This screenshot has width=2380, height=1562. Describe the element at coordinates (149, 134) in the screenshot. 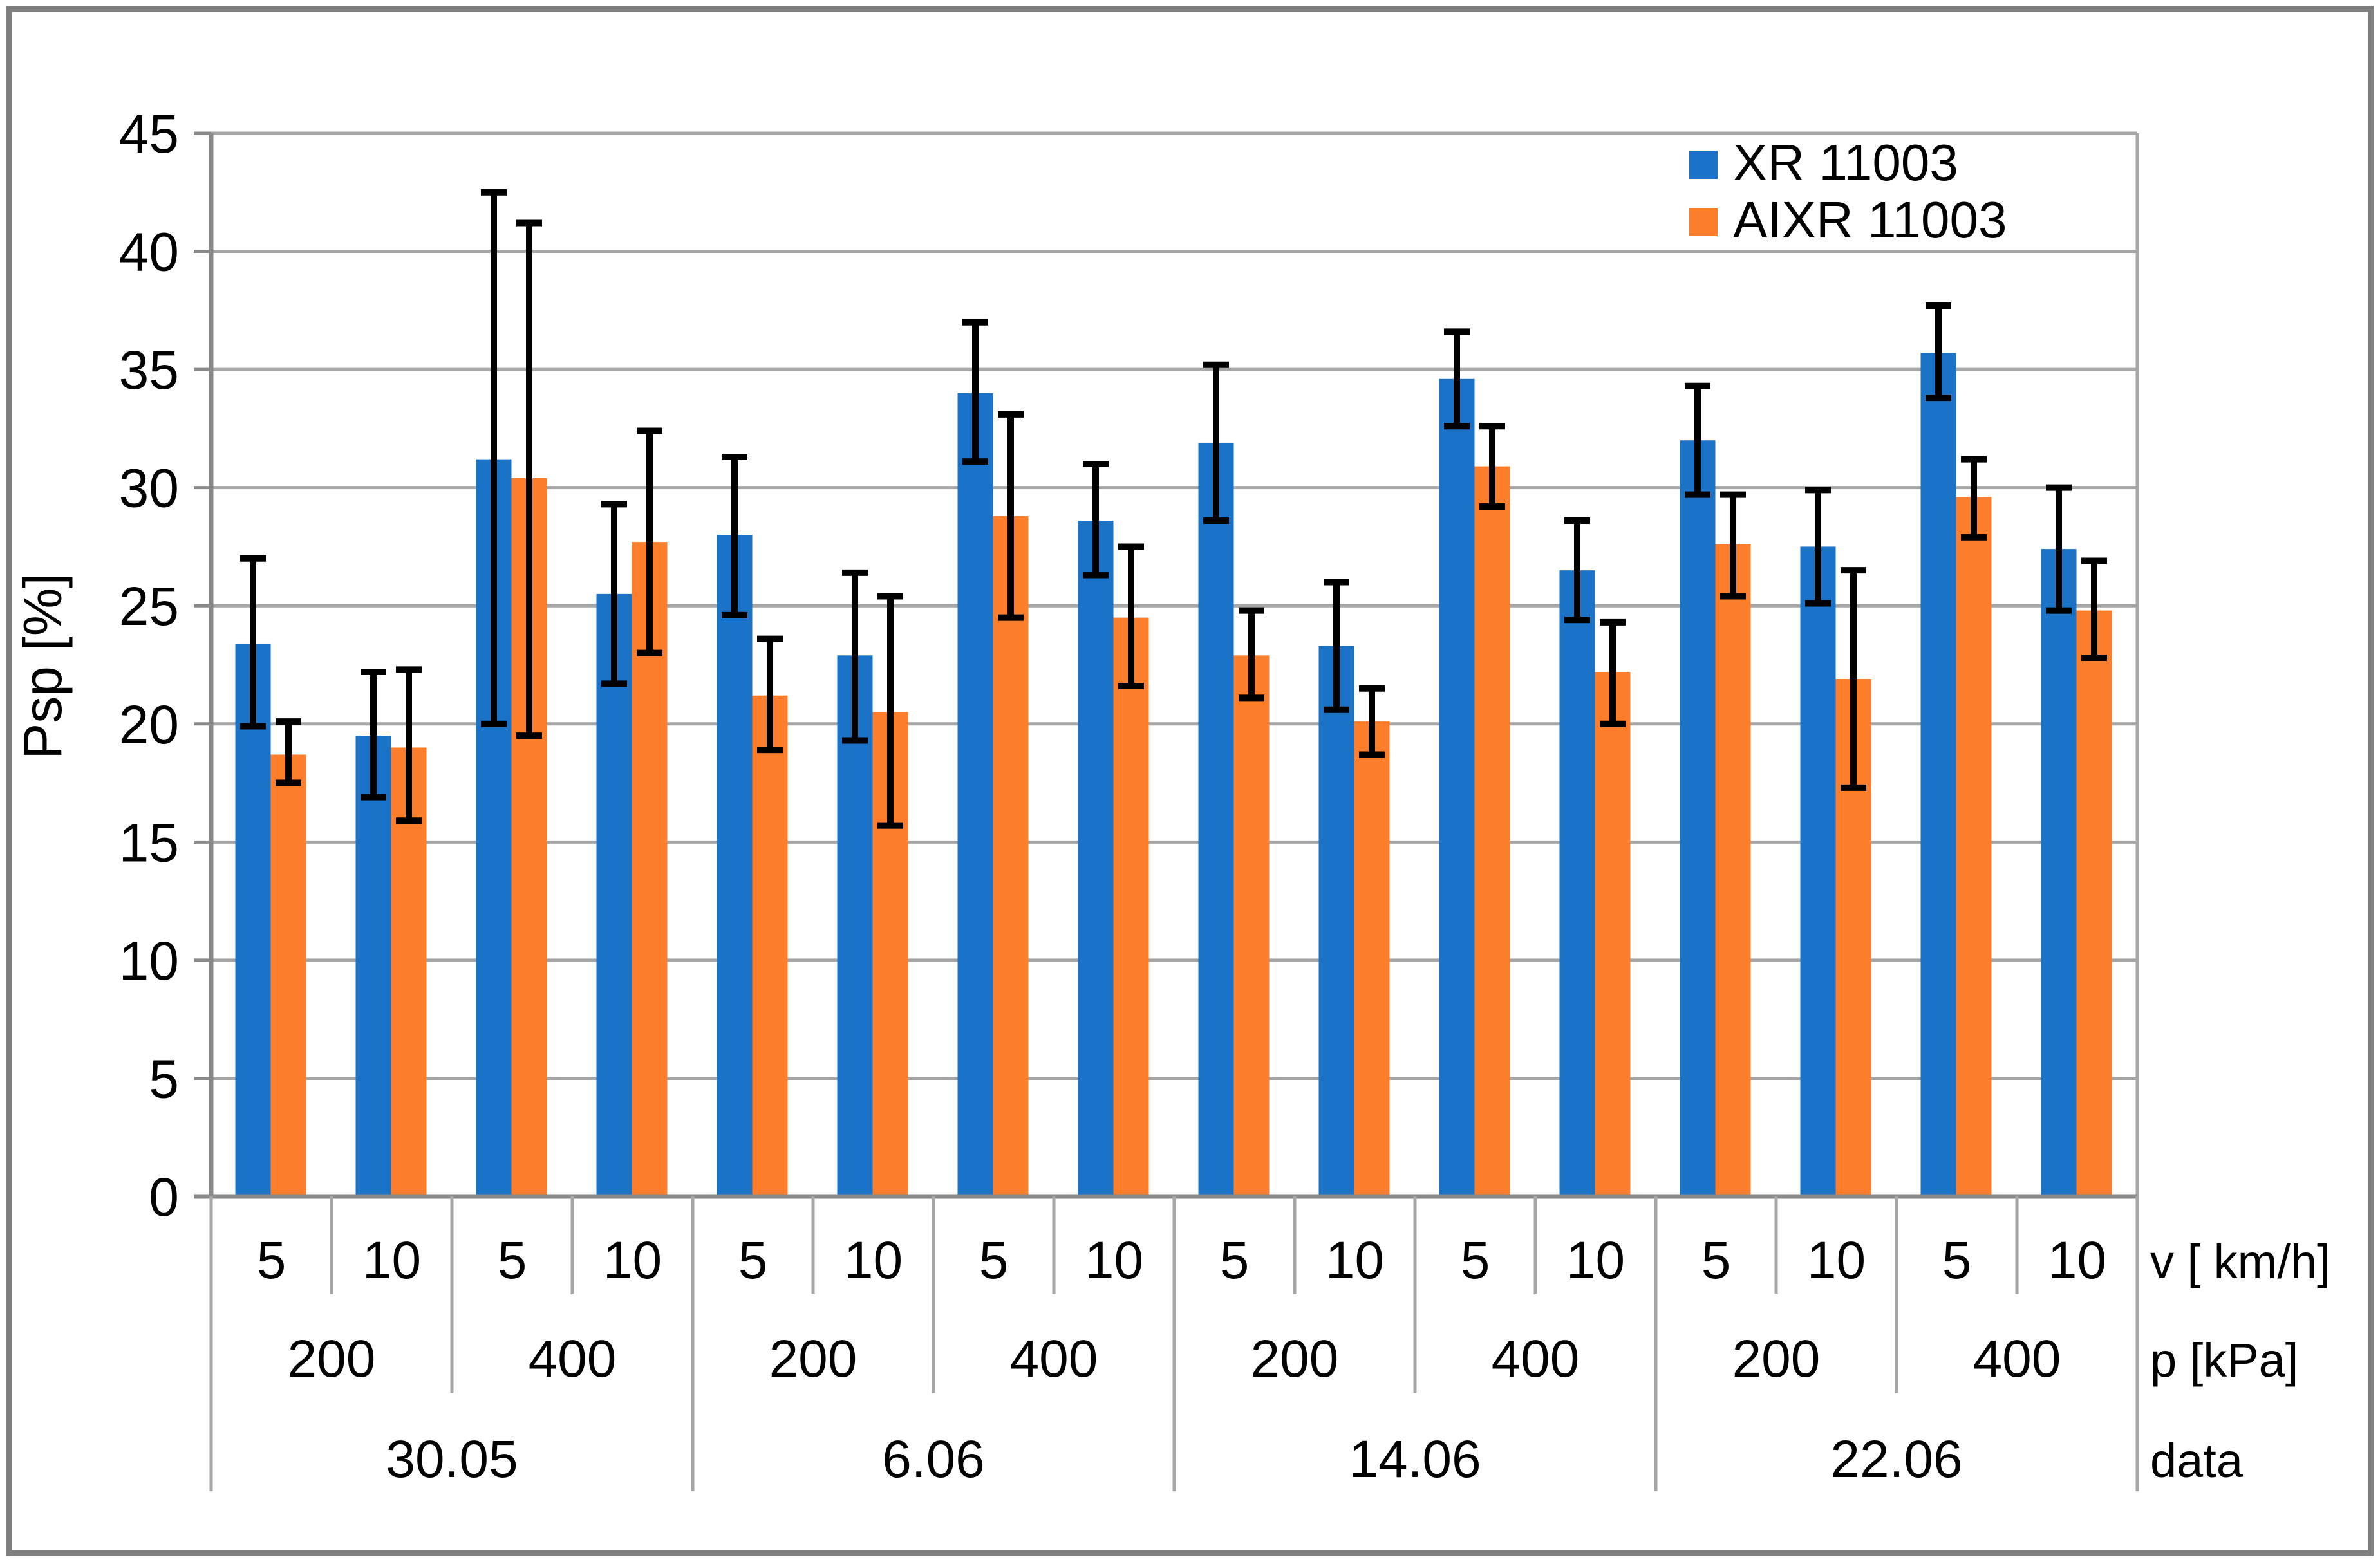

I see `y-tick-label: 45` at that location.